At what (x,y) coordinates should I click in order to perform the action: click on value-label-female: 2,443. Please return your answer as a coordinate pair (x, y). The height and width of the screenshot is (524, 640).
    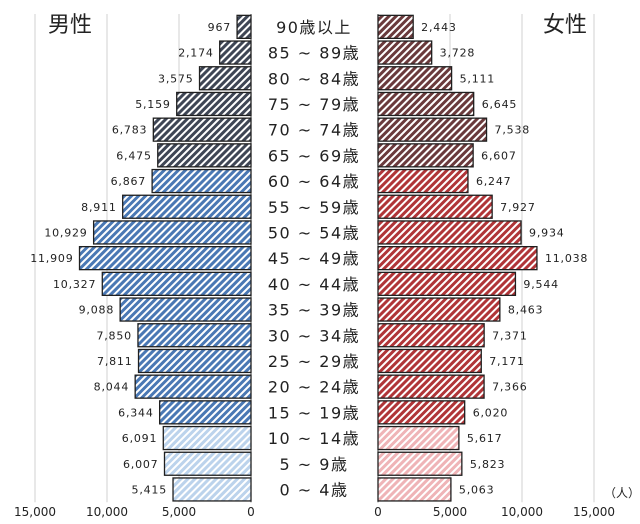
    Looking at the image, I should click on (439, 27).